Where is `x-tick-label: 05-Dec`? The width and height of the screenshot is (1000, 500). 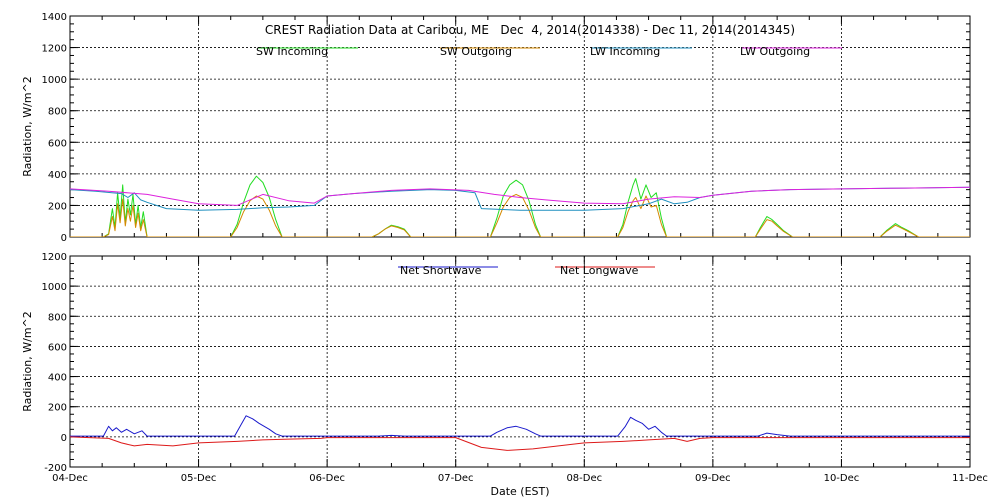
x-tick-label: 05-Dec is located at coordinates (199, 478).